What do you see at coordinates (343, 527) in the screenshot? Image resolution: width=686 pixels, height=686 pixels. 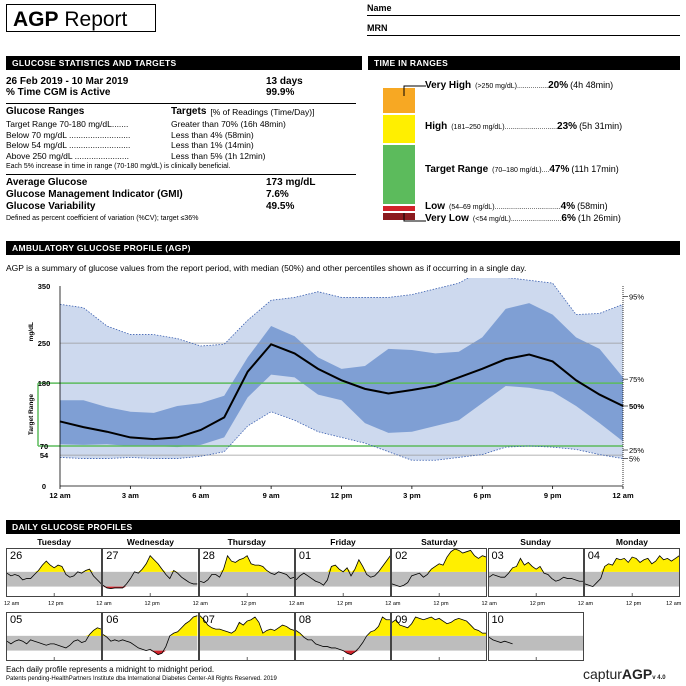 I see `daily-section-bar: DAILY GLUCOSE PROFILES` at bounding box center [343, 527].